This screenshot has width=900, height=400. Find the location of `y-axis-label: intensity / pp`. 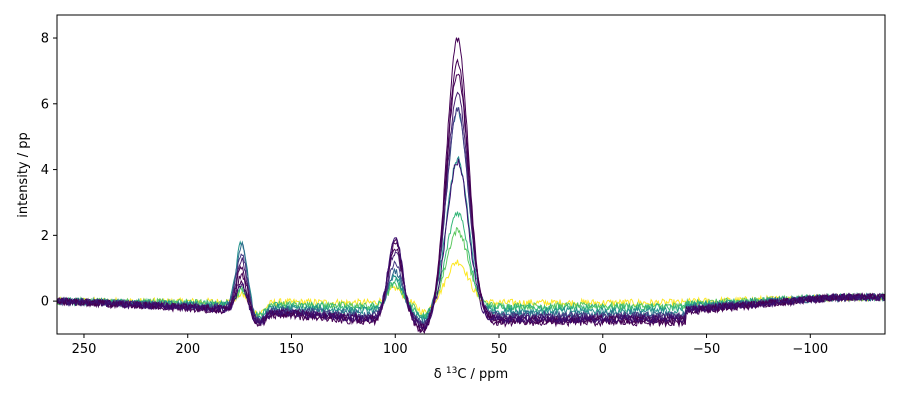

y-axis-label: intensity / pp is located at coordinates (23, 175).